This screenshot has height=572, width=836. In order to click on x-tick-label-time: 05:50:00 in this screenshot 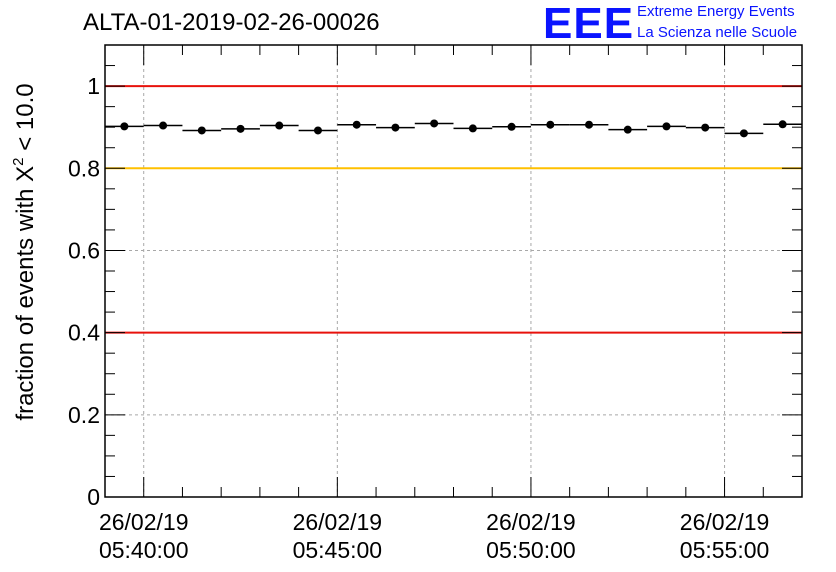, I will do `click(531, 550)`.